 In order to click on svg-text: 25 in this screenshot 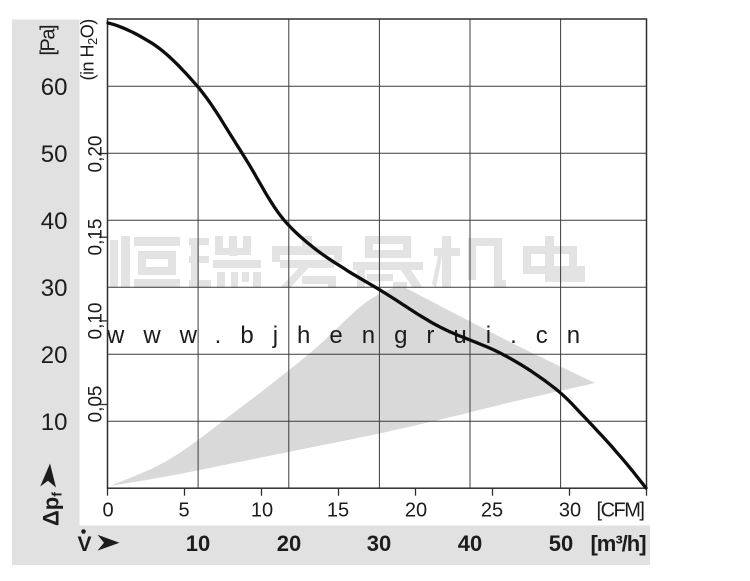, I will do `click(492, 511)`.